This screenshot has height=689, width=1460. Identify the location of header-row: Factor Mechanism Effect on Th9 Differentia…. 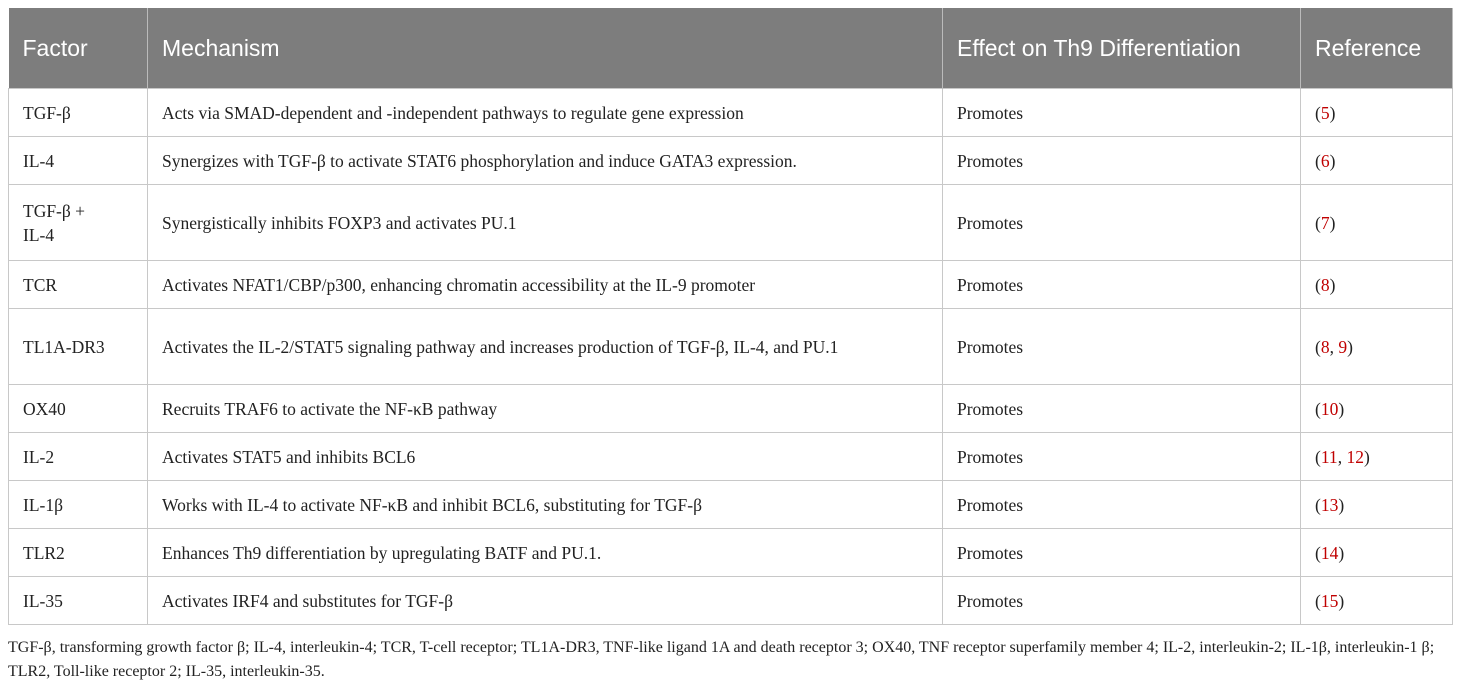
(730, 48).